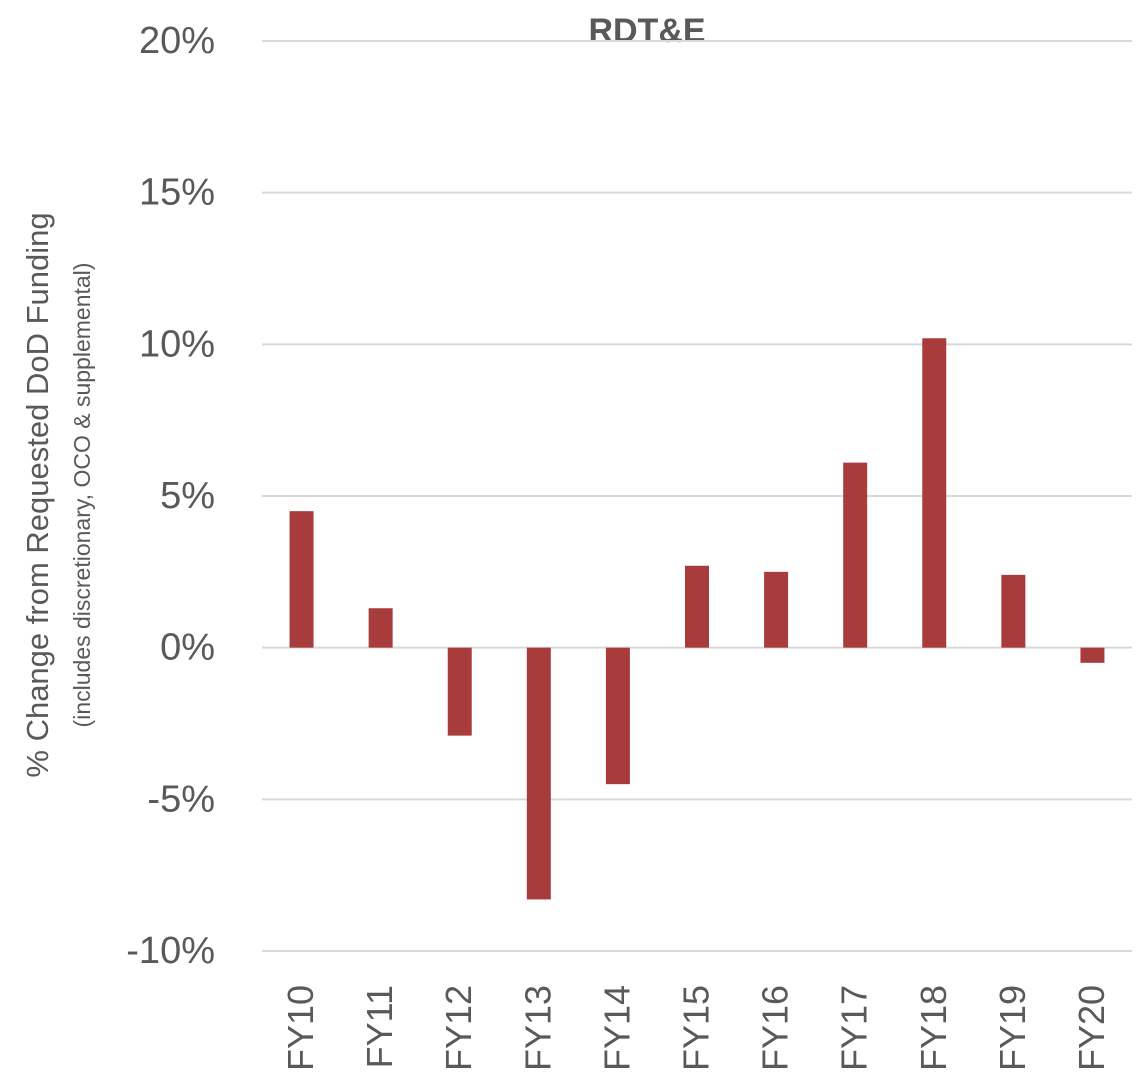 This screenshot has height=1083, width=1140. What do you see at coordinates (37, 494) in the screenshot?
I see `y-axis-label: % Change from Requested DoD Funding` at bounding box center [37, 494].